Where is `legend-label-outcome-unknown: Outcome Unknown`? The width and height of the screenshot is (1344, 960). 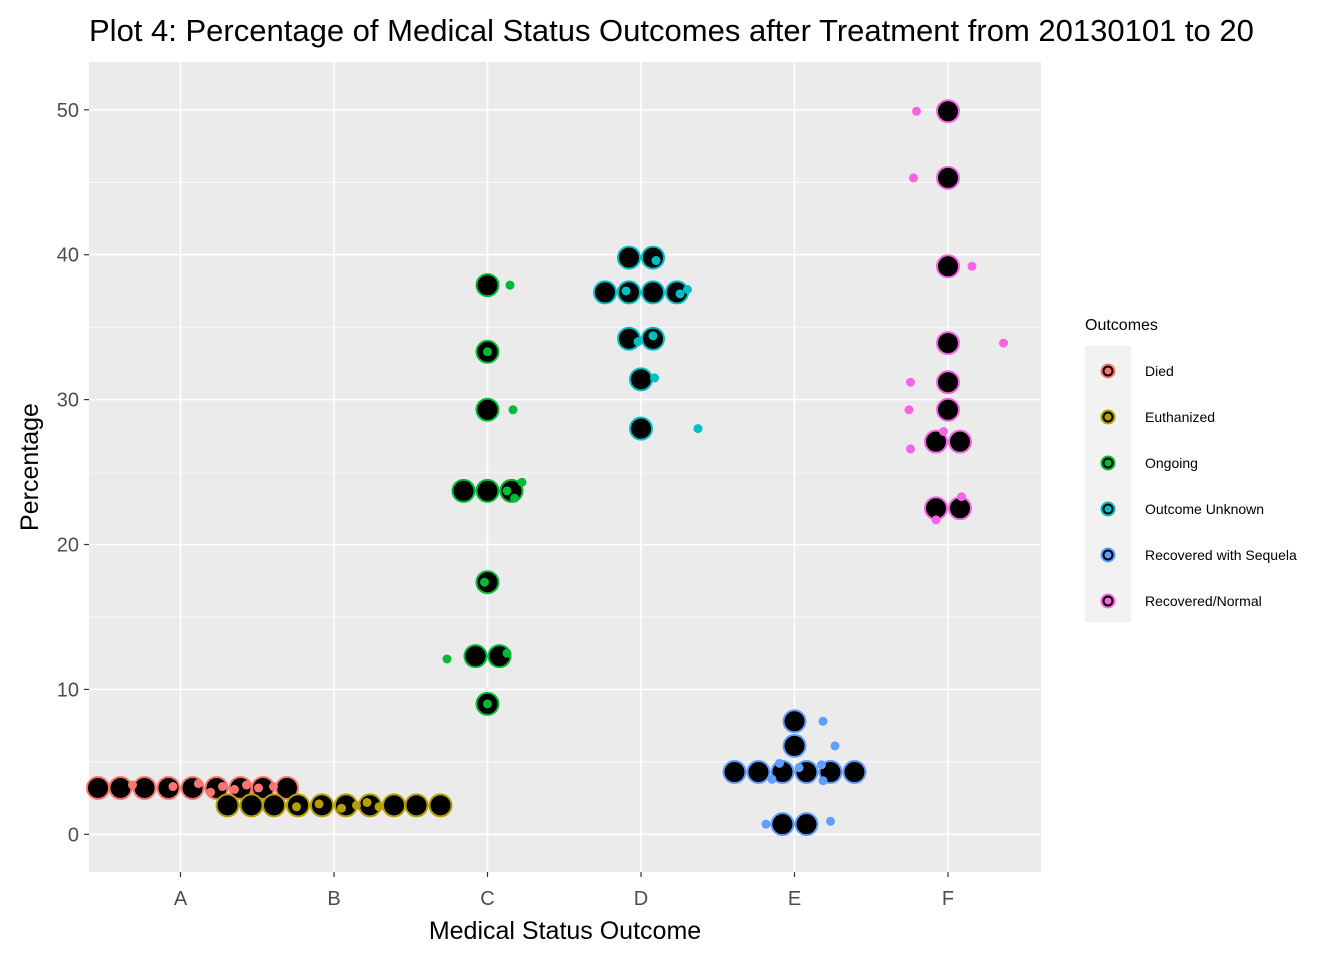
legend-label-outcome-unknown: Outcome Unknown is located at coordinates (1204, 509).